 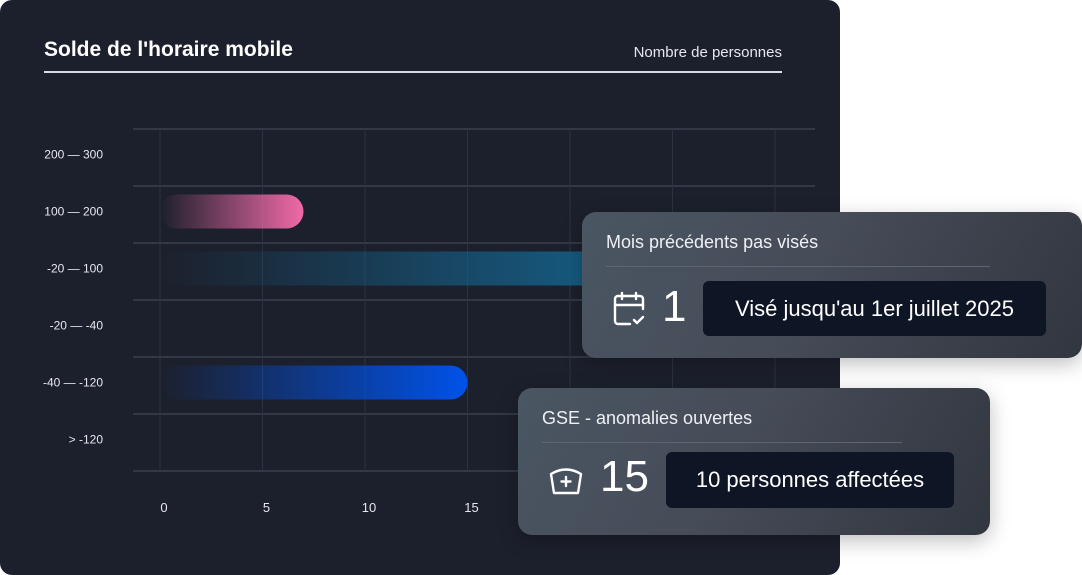 What do you see at coordinates (369, 507) in the screenshot?
I see `x-tick-label: 10` at bounding box center [369, 507].